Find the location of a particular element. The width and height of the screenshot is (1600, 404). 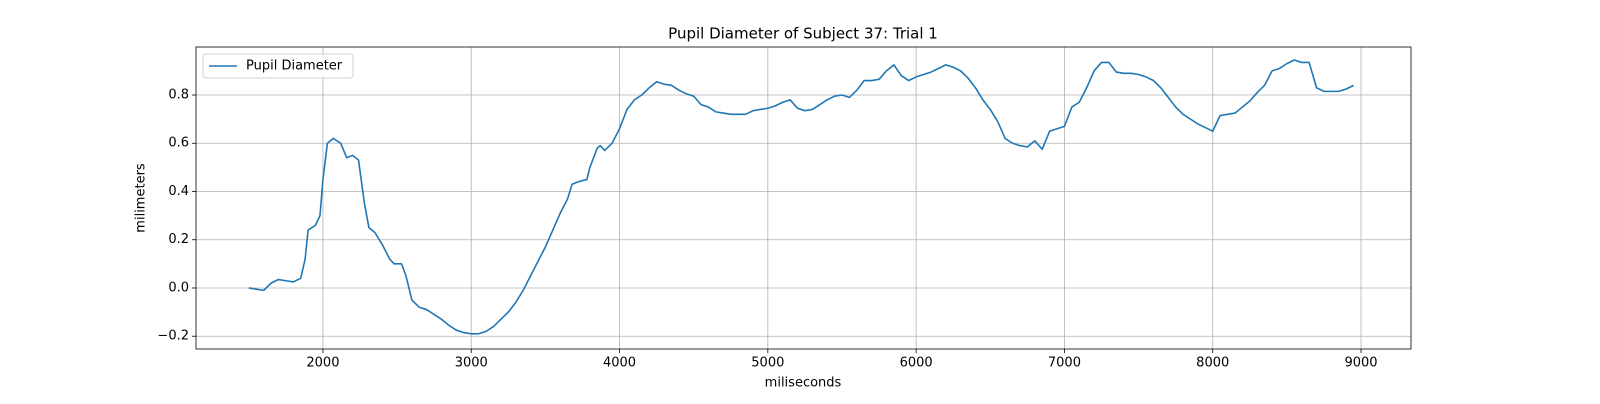

x-tick-label: 5000 is located at coordinates (767, 363).